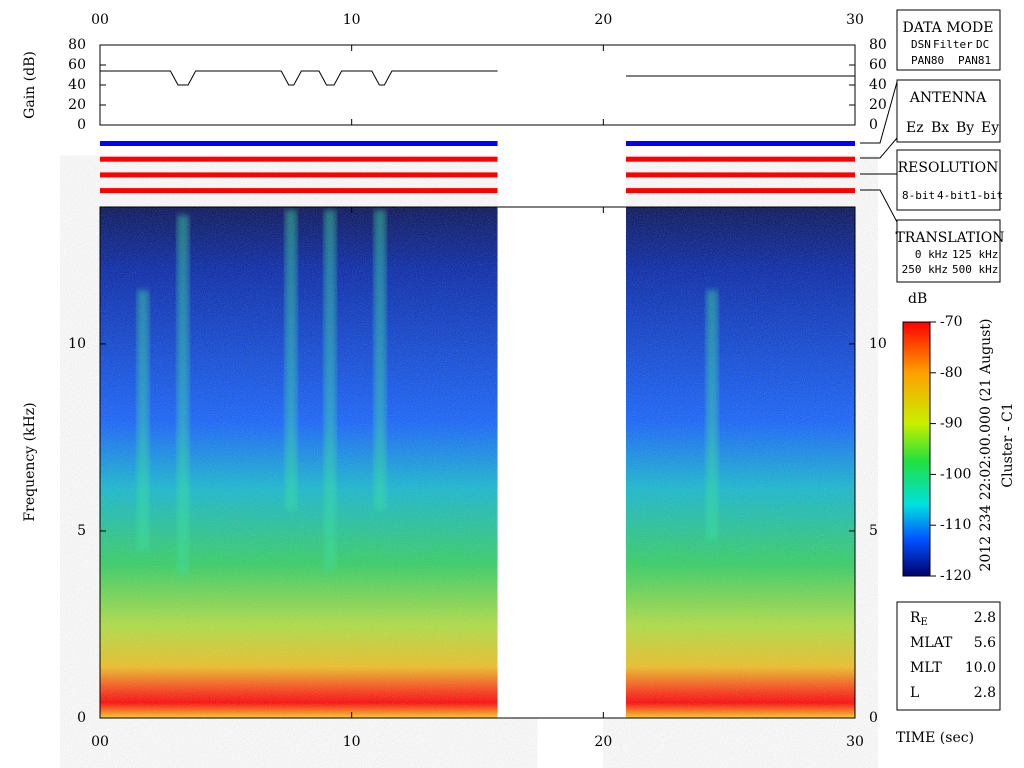 The image size is (1024, 768). I want to click on info-value: 10.0, so click(980, 668).